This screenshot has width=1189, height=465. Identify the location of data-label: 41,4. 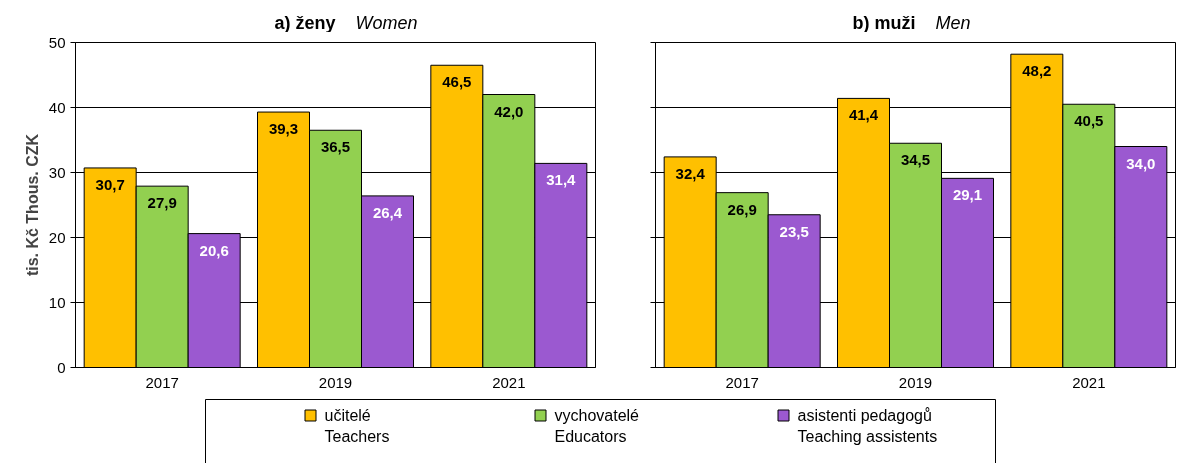
(863, 115).